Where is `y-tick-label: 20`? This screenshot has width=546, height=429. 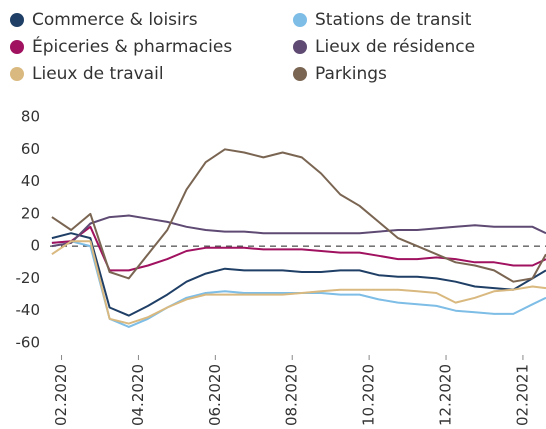 y-tick-label: 20 is located at coordinates (30, 213).